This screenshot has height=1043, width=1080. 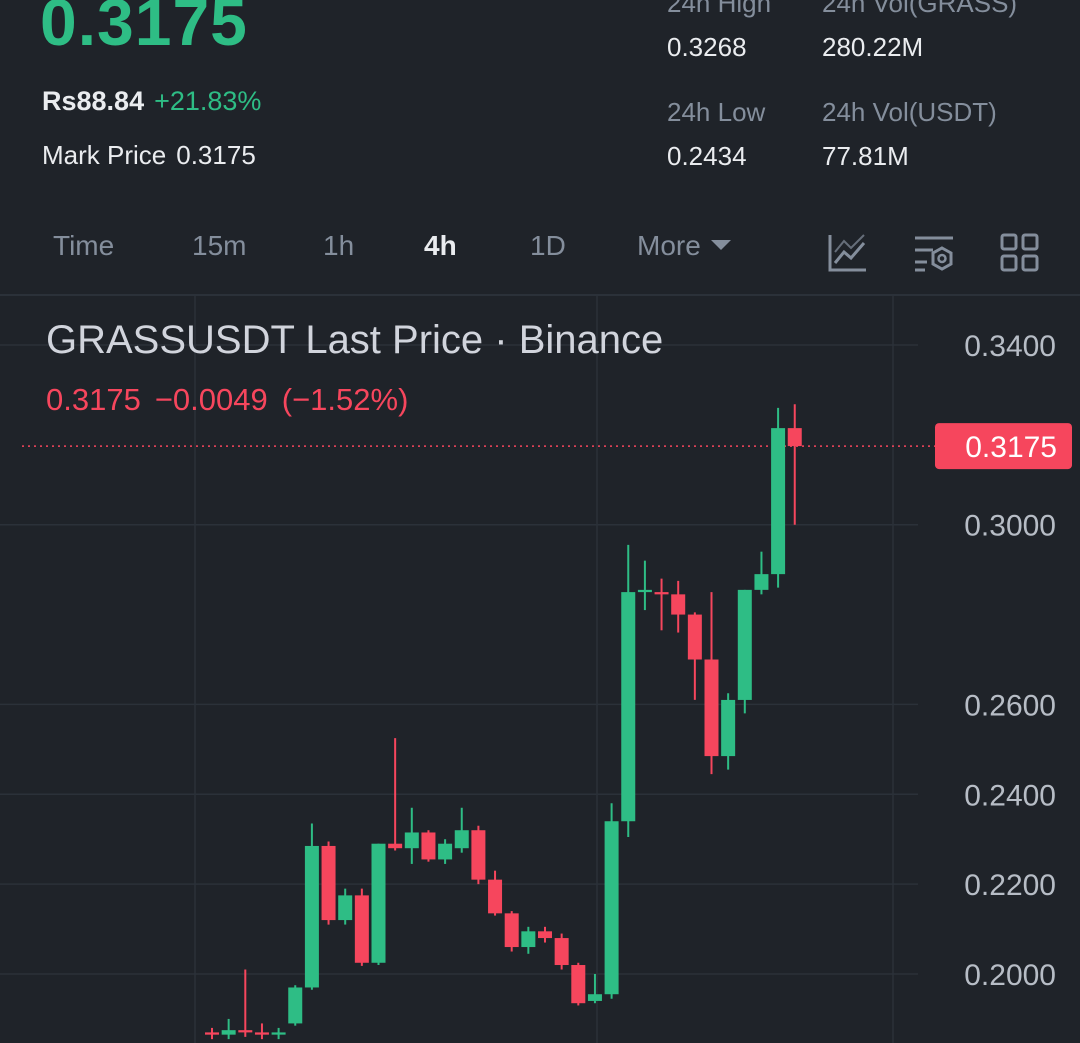 I want to click on fiat-price: Rs88.84, so click(x=93, y=101).